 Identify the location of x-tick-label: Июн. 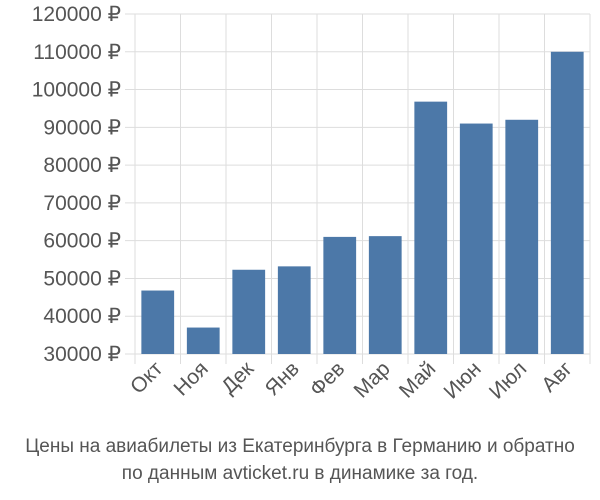
(463, 380).